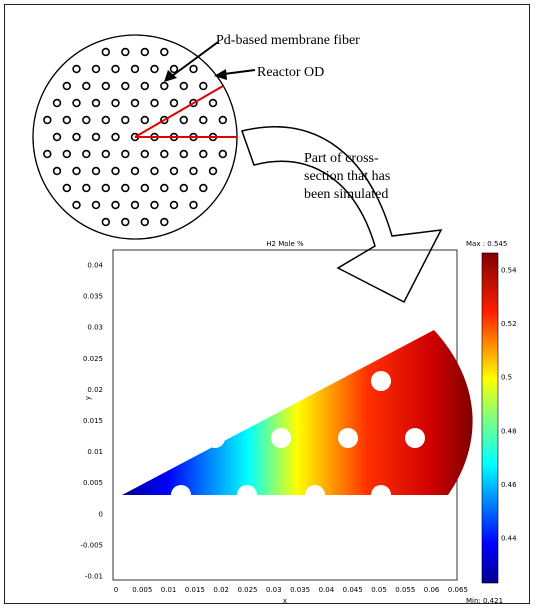 The image size is (537, 610). I want to click on colorbar-tick-label: 0.46, so click(509, 485).